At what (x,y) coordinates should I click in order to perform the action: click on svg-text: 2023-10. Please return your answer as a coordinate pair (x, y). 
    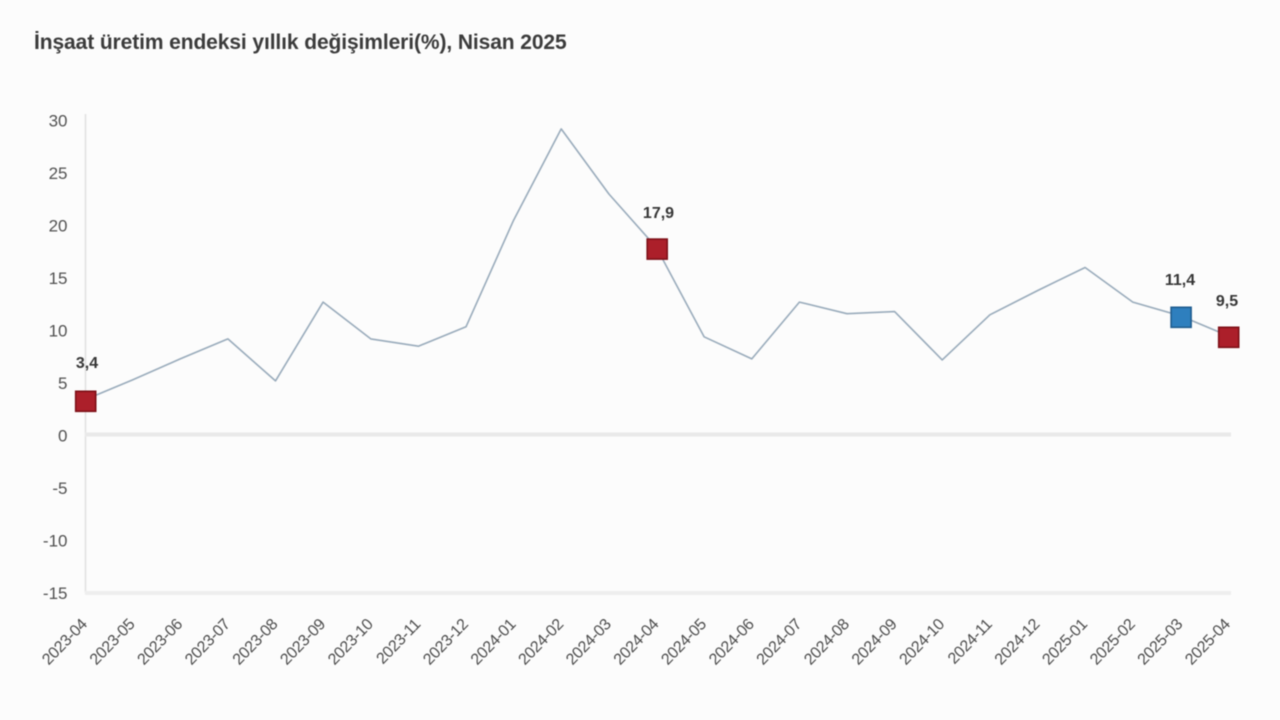
    Looking at the image, I should click on (351, 642).